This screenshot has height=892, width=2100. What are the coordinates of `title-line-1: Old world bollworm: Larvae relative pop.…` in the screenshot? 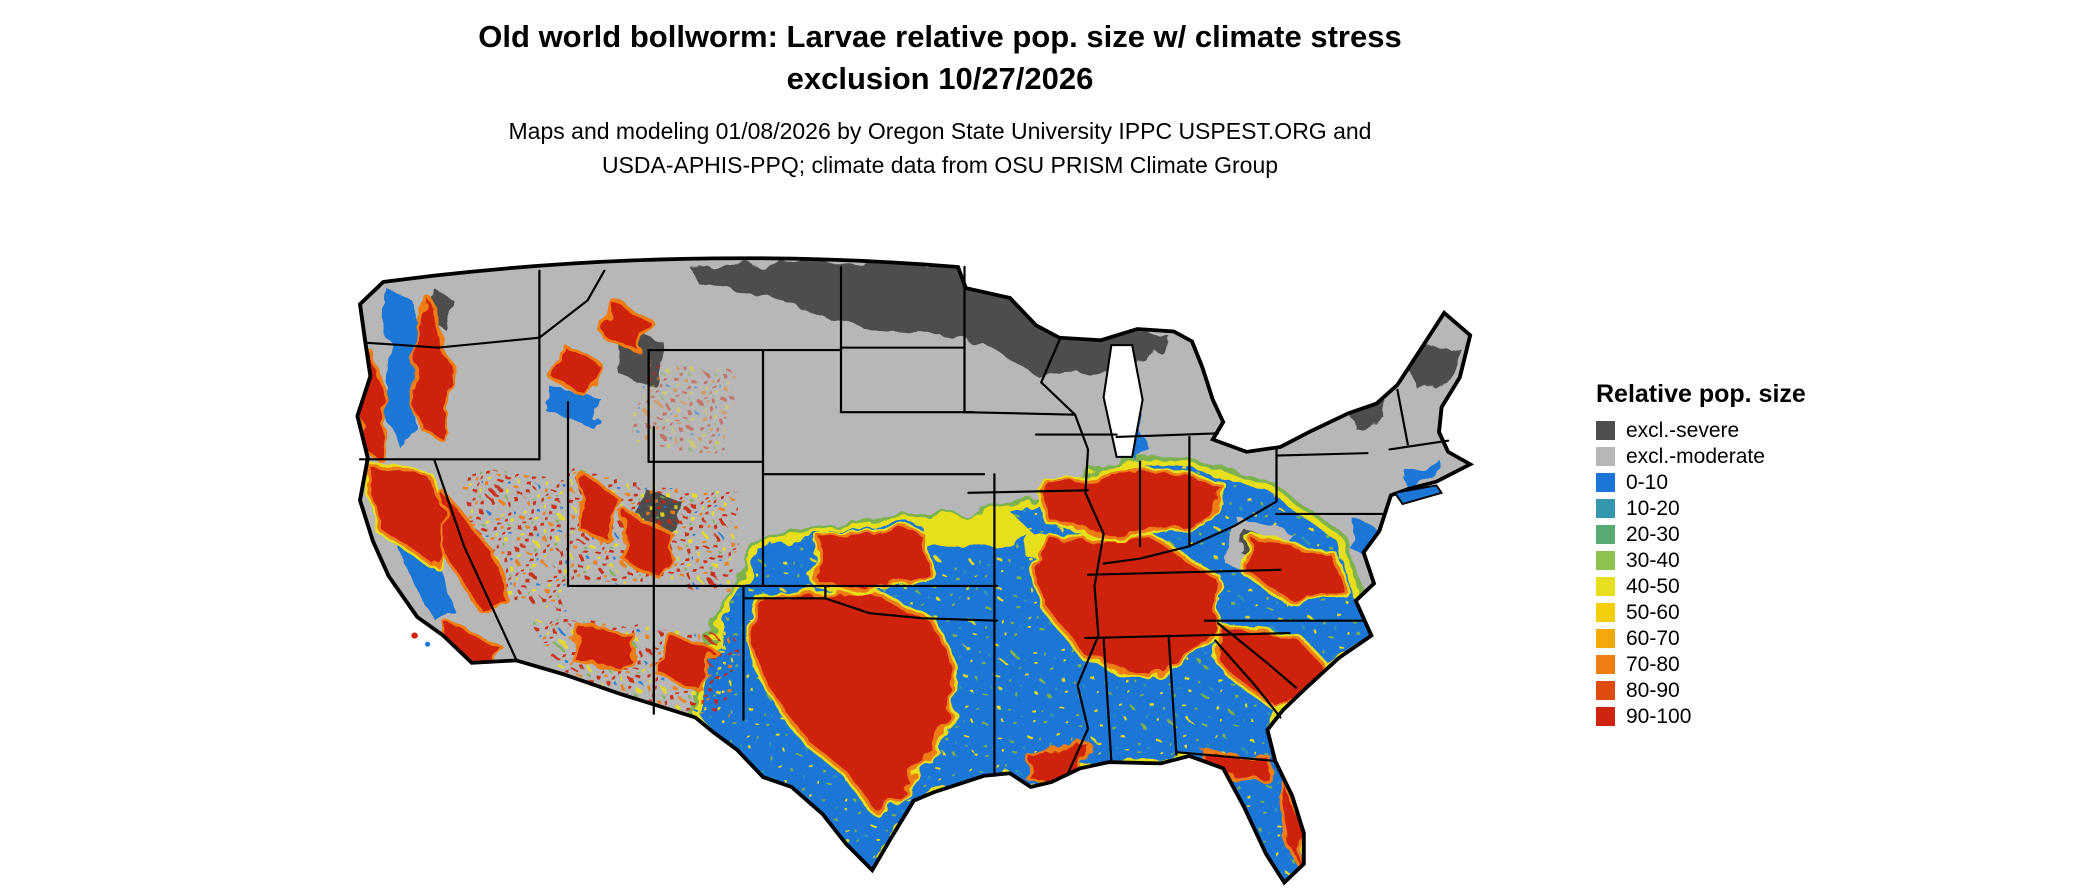 It's located at (940, 36).